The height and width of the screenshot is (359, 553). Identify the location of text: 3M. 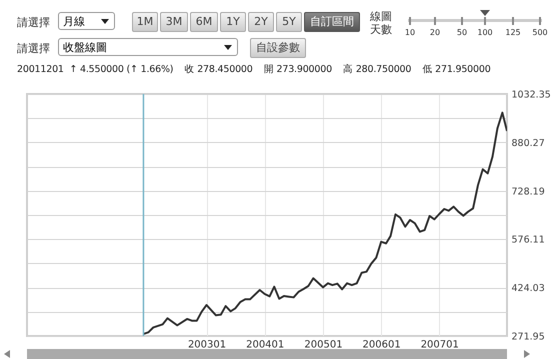
(174, 22).